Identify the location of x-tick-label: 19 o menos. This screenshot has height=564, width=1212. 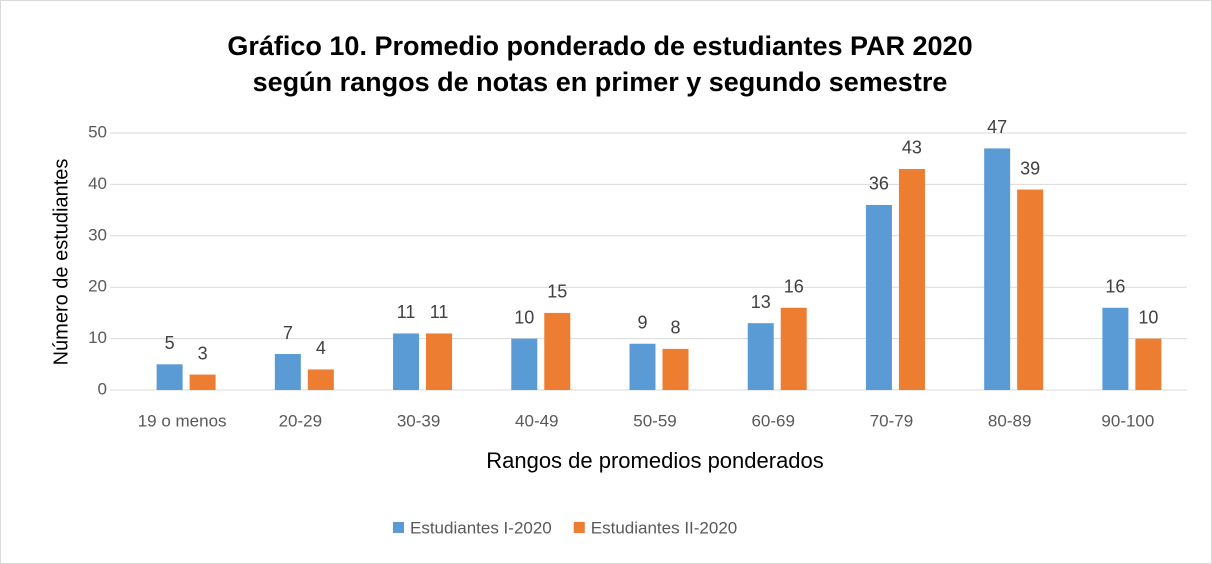
(182, 420).